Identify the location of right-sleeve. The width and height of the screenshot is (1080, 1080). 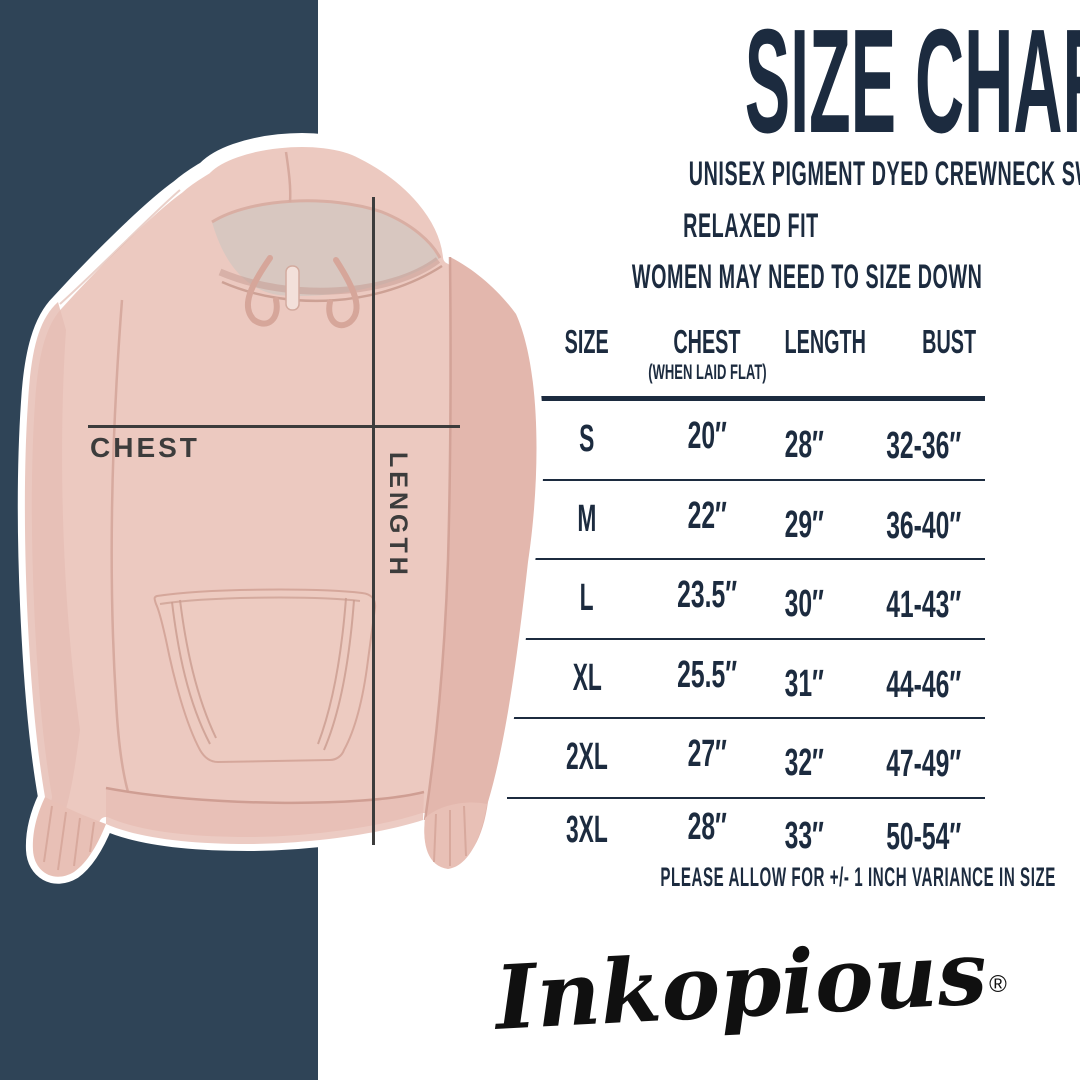
(480, 562).